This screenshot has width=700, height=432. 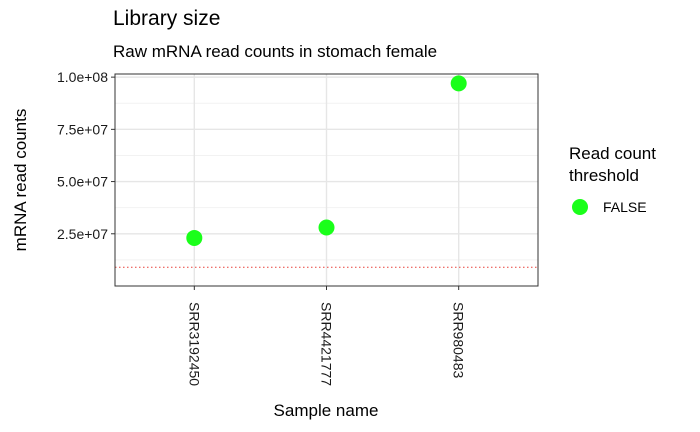 I want to click on chart-subtitle: Raw mRNA read counts in stomach female, so click(x=275, y=51).